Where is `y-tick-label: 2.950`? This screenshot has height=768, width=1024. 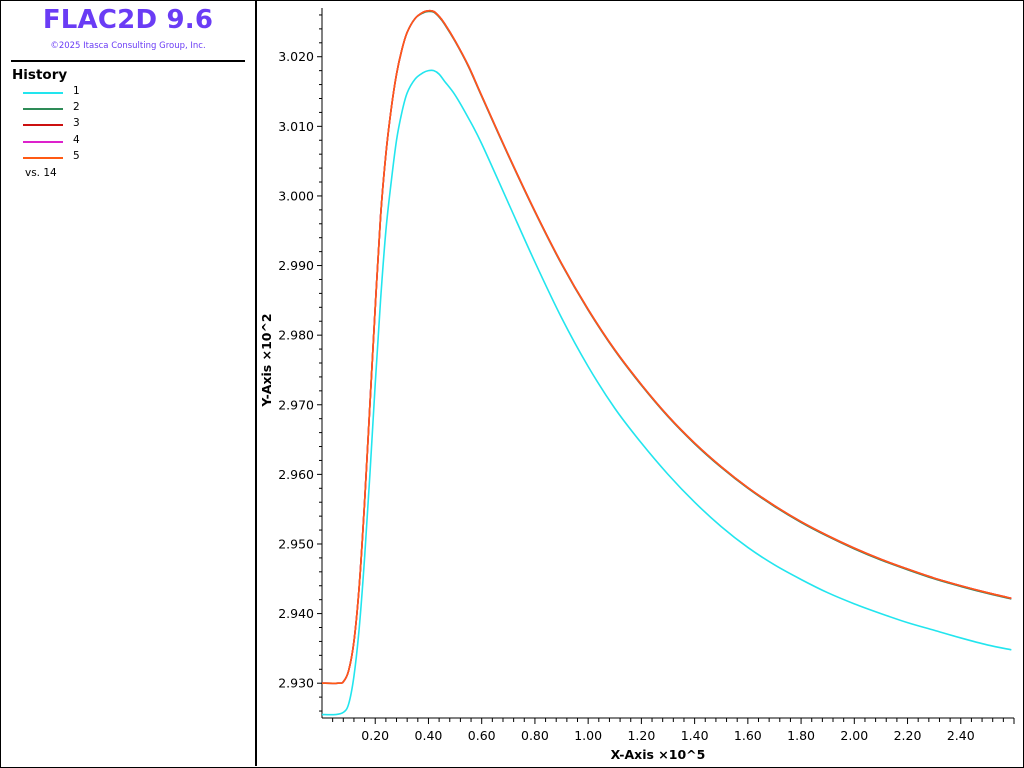 y-tick-label: 2.950 is located at coordinates (296, 543).